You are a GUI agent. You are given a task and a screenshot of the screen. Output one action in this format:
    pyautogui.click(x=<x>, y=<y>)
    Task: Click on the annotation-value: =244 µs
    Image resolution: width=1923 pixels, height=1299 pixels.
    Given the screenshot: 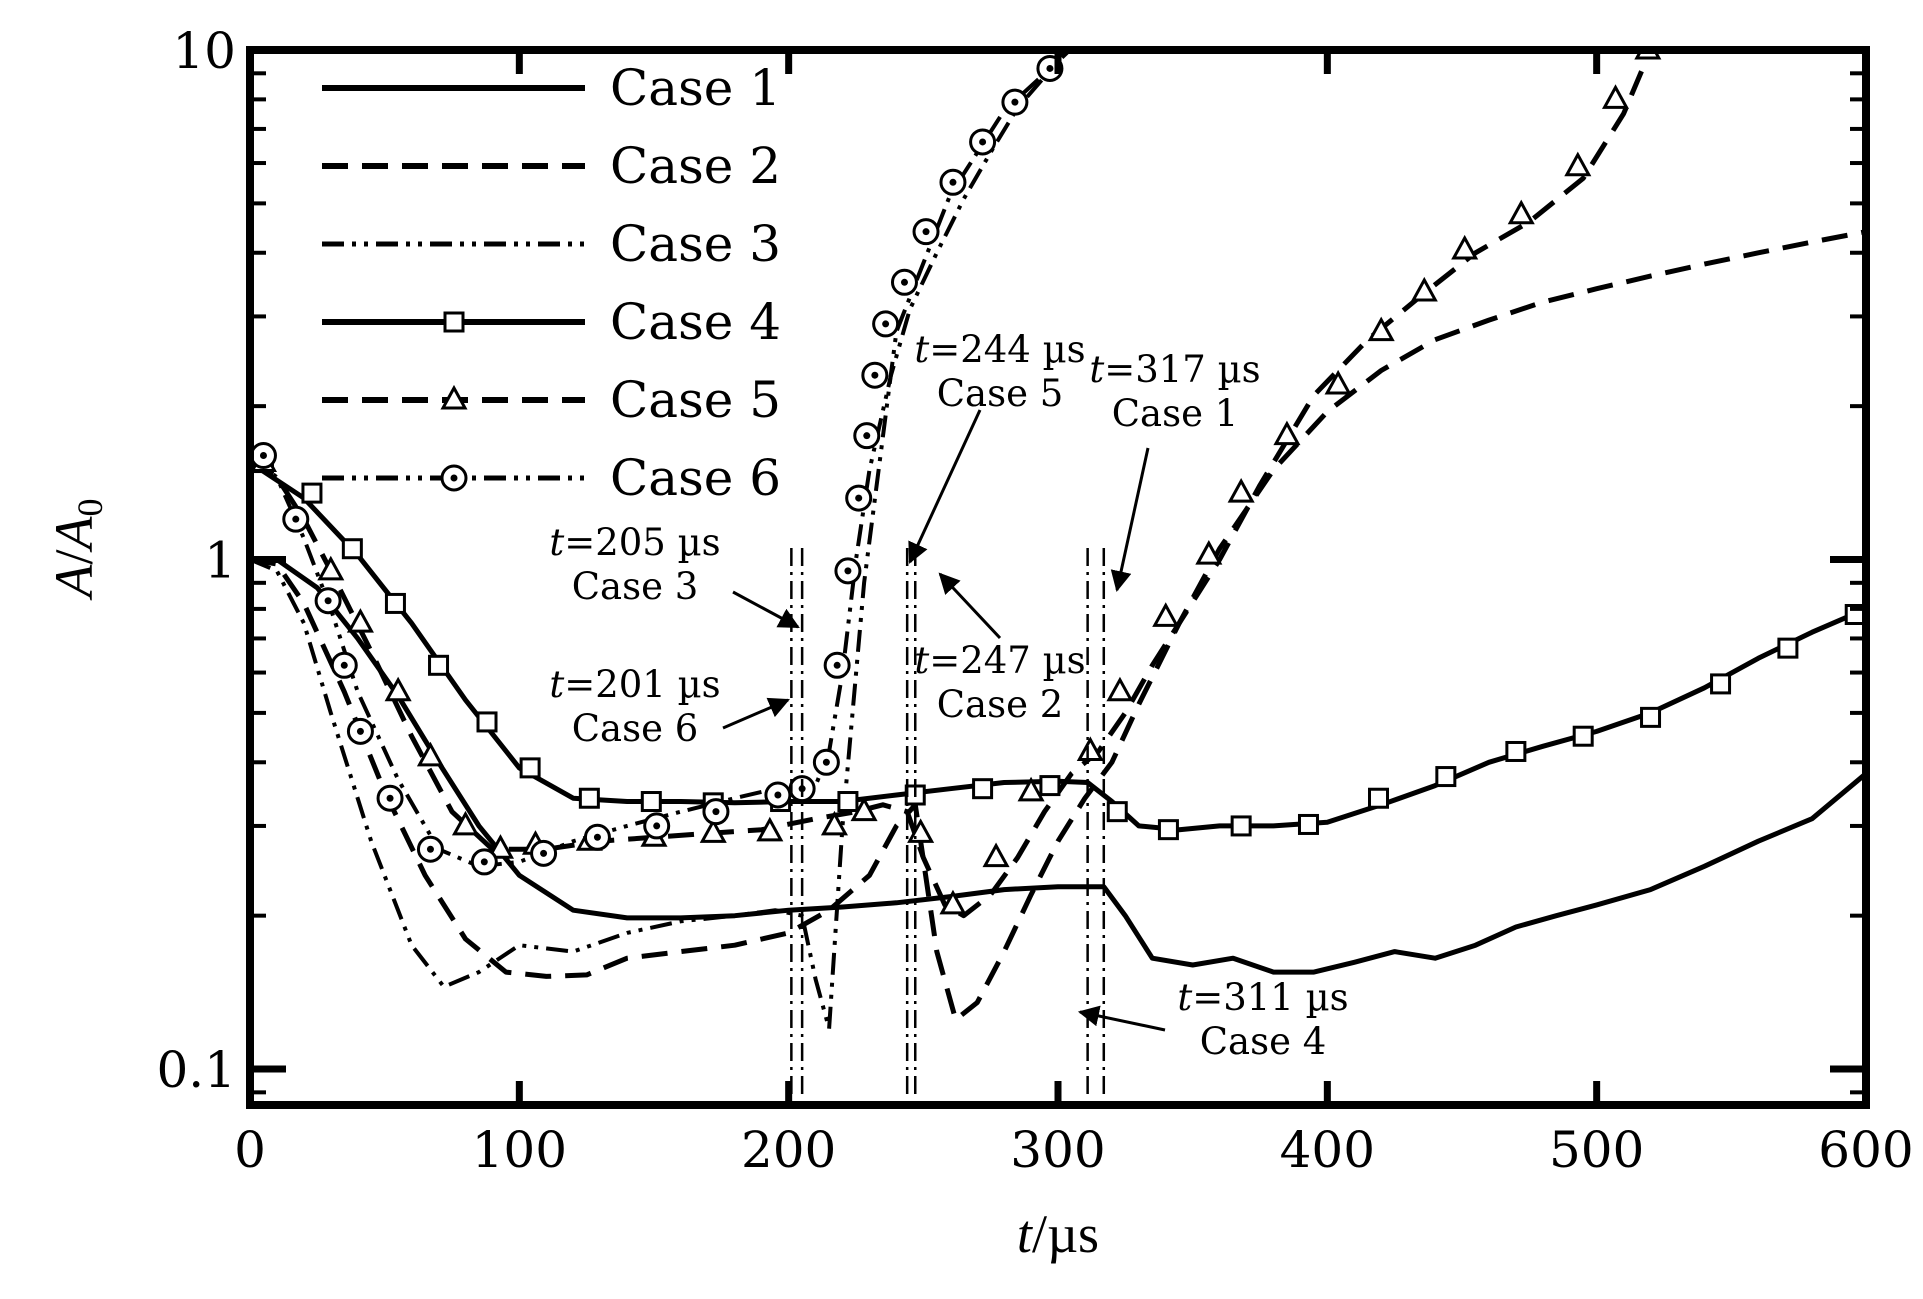 What is the action you would take?
    pyautogui.click(x=1007, y=349)
    